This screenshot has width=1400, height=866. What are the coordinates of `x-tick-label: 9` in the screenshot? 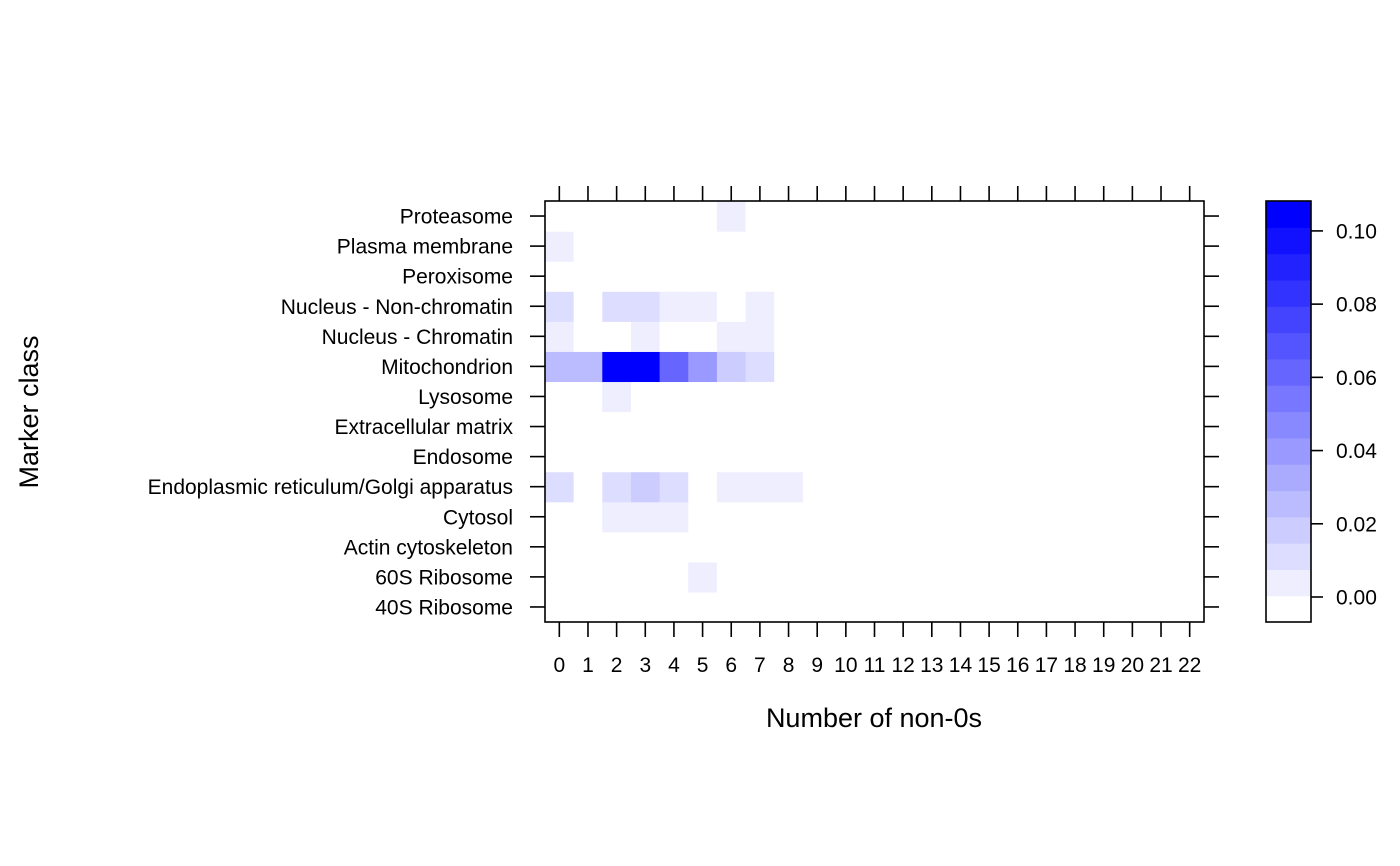 It's located at (817, 665).